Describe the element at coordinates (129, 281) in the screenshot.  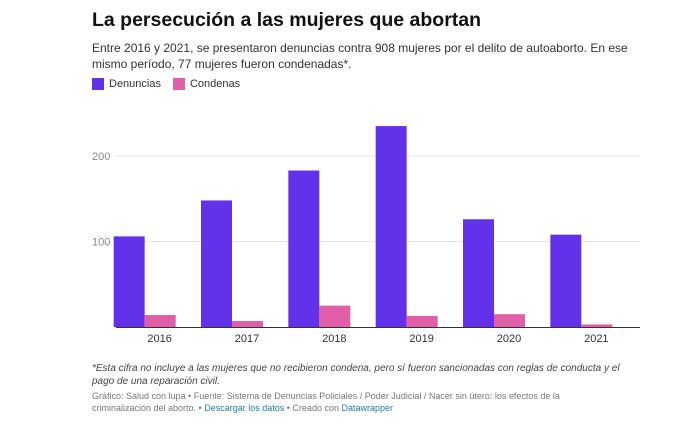
I see `bar-denuncias-2016` at that location.